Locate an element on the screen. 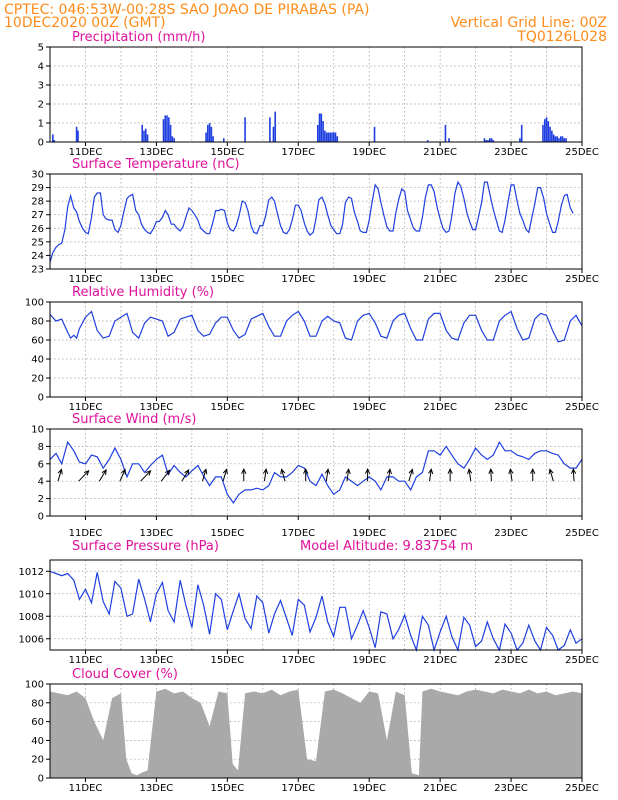 Image resolution: width=618 pixels, height=800 pixels. x-tick-label: 21DEC is located at coordinates (440, 660).